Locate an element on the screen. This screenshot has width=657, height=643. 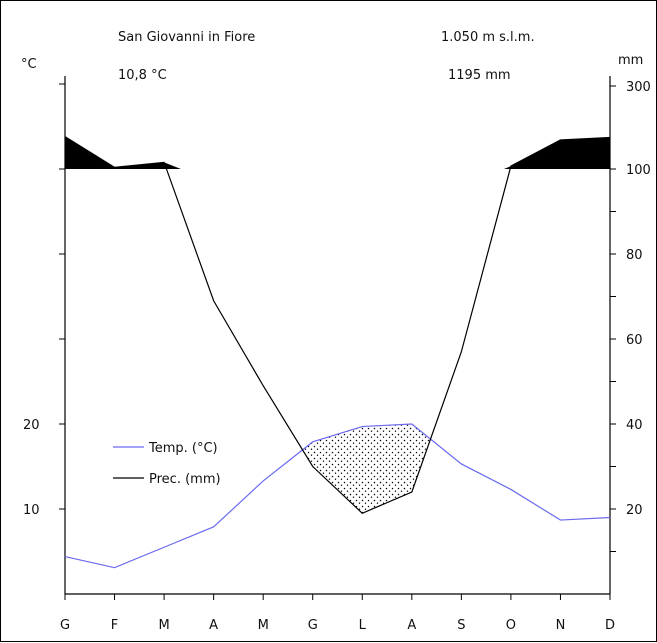
x-tick-label: L is located at coordinates (363, 625).